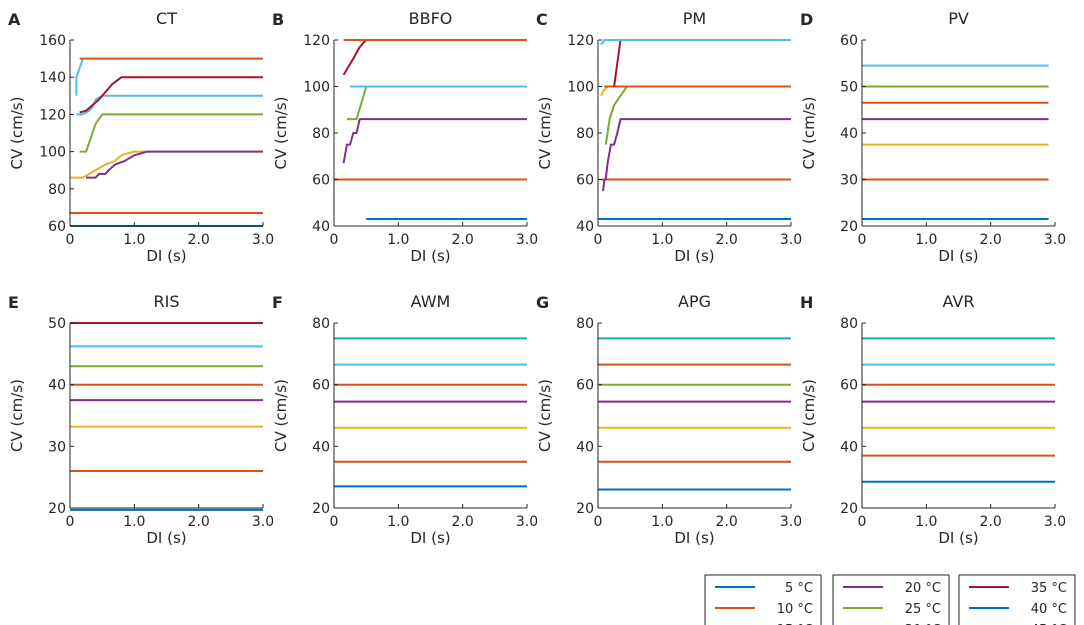 Image resolution: width=1084 pixels, height=625 pixels. Describe the element at coordinates (795, 609) in the screenshot. I see `legend-label: 10 °C` at that location.